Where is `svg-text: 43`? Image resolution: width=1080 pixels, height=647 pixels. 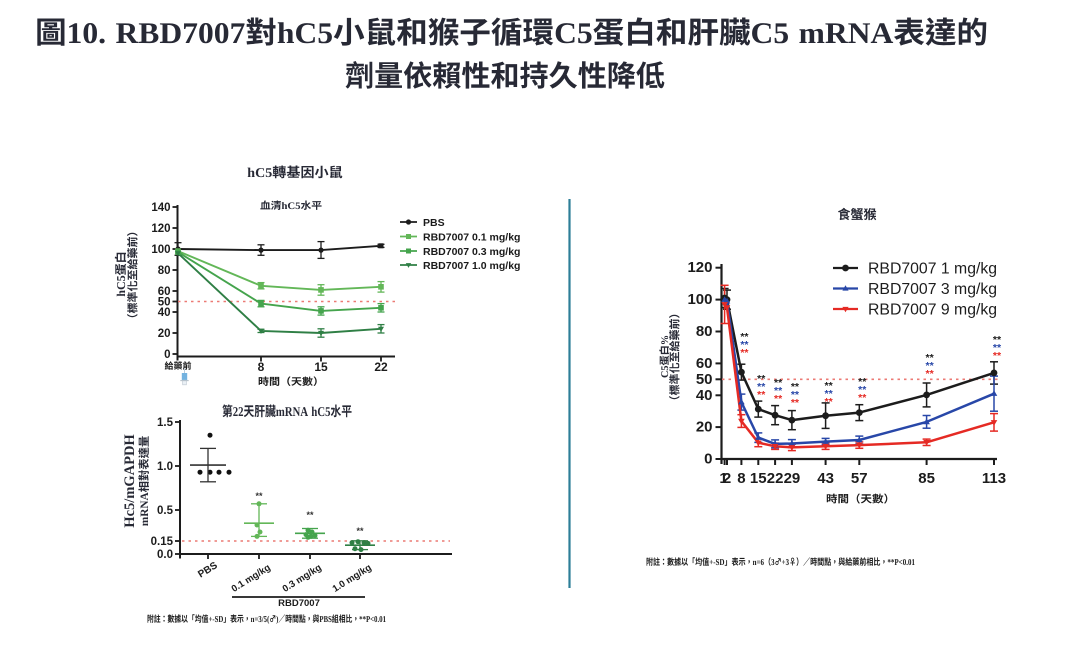
svg-text: 43 is located at coordinates (825, 478).